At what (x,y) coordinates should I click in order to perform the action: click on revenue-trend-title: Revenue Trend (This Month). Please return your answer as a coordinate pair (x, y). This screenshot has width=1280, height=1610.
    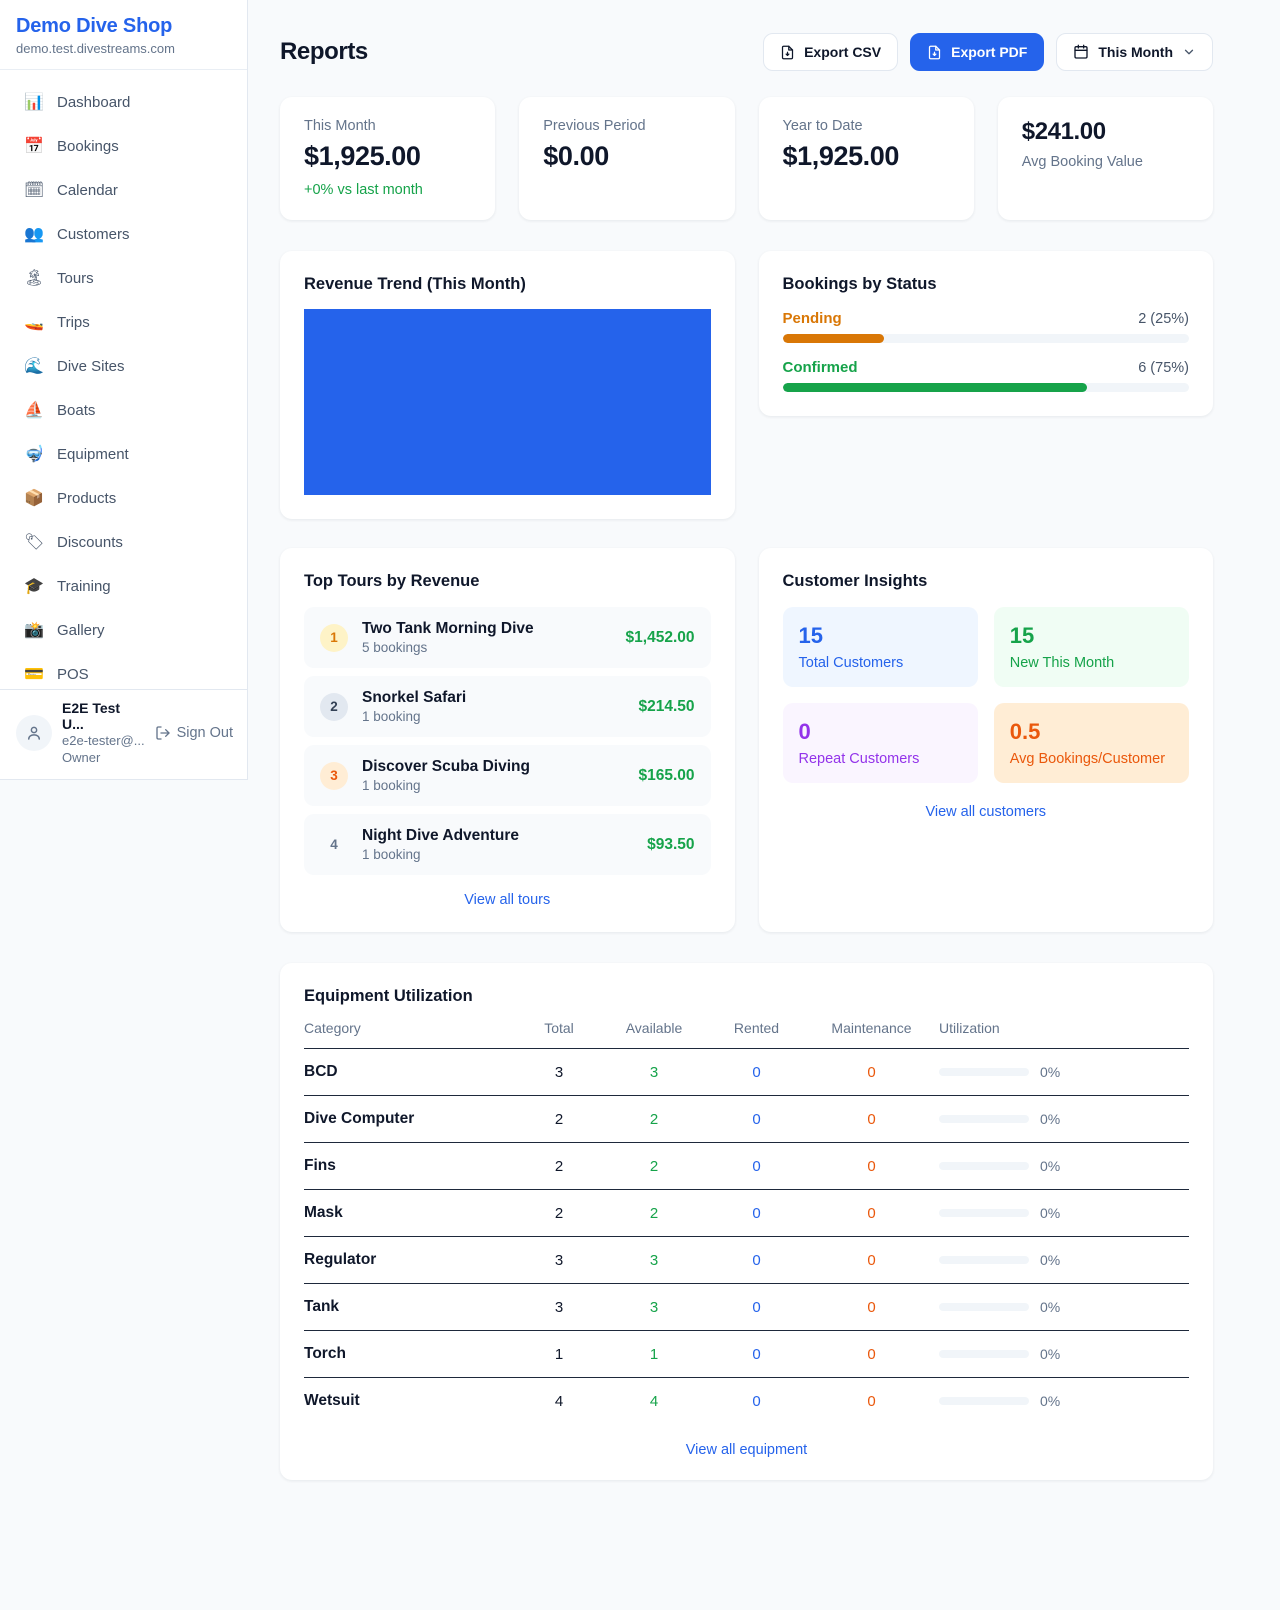
    Looking at the image, I should click on (415, 284).